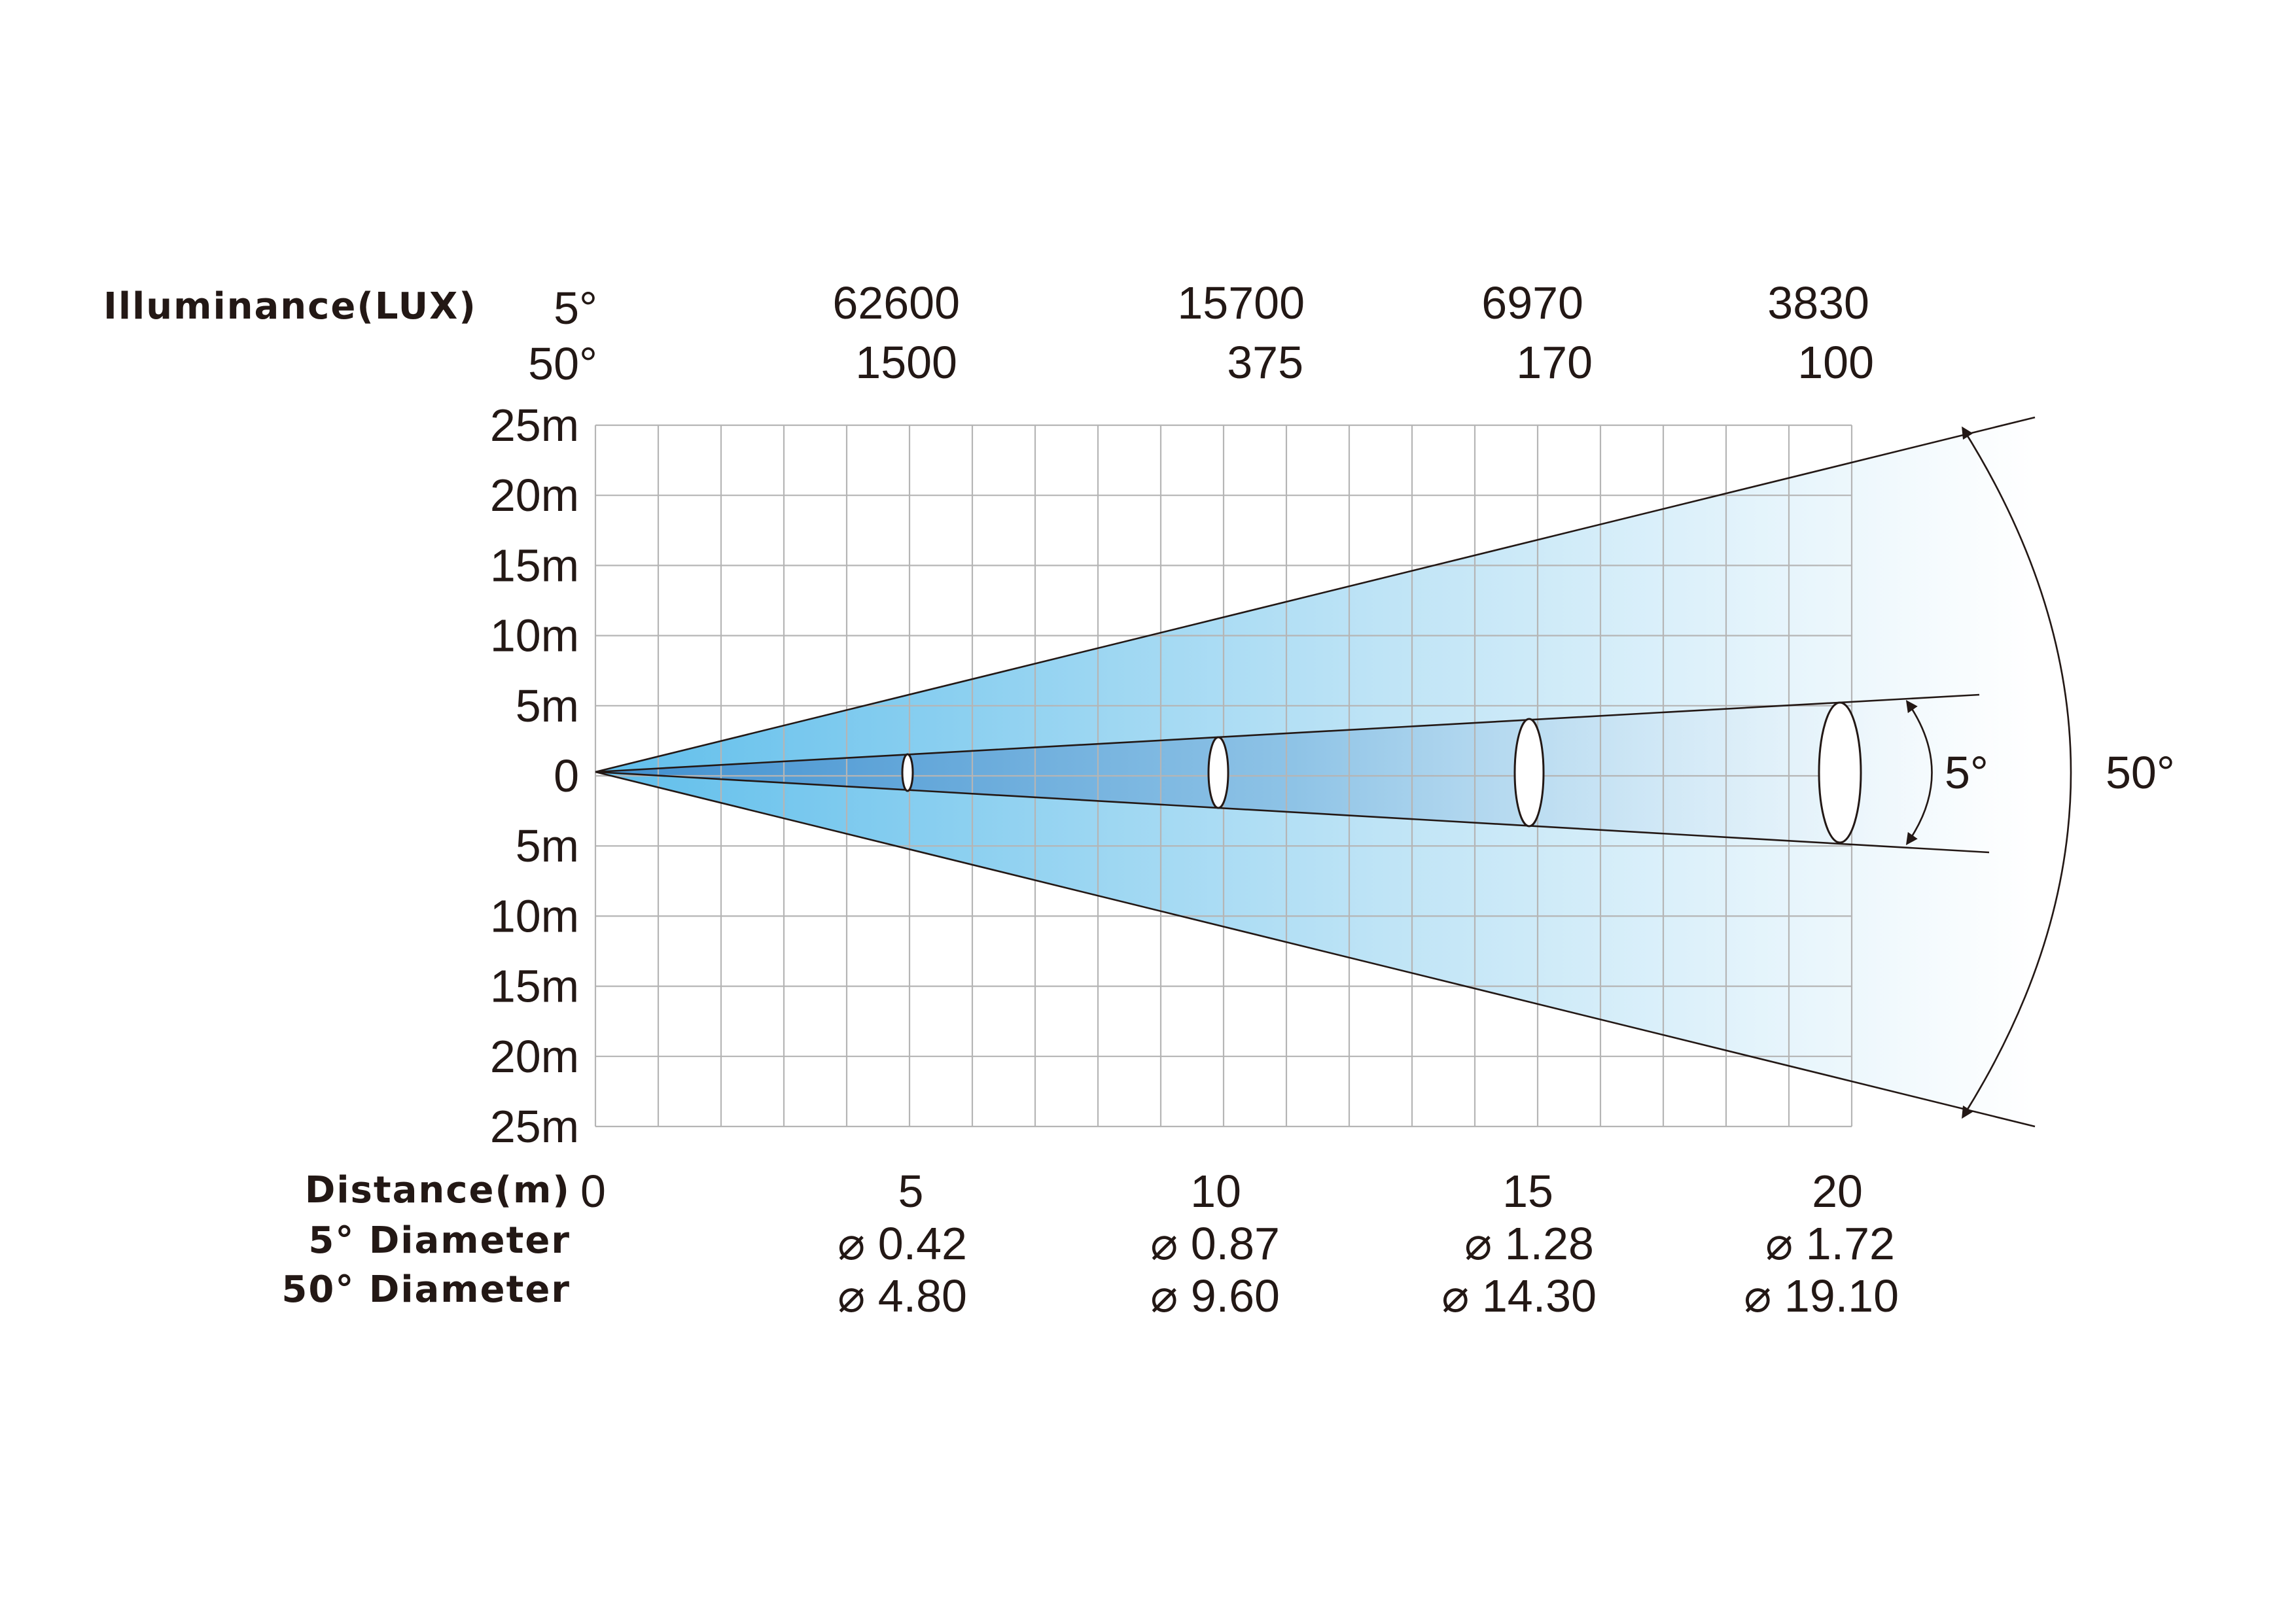  What do you see at coordinates (1364, 363) in the screenshot?
I see `illuminance-row-50-values: 1500 375 170 100` at bounding box center [1364, 363].